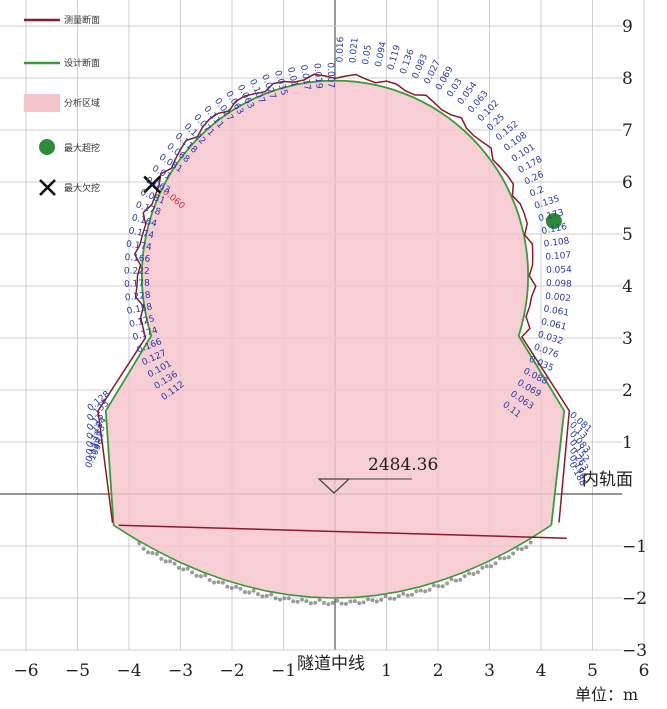 The width and height of the screenshot is (667, 709). What do you see at coordinates (342, 531) in the screenshot?
I see `measured-base-line` at bounding box center [342, 531].